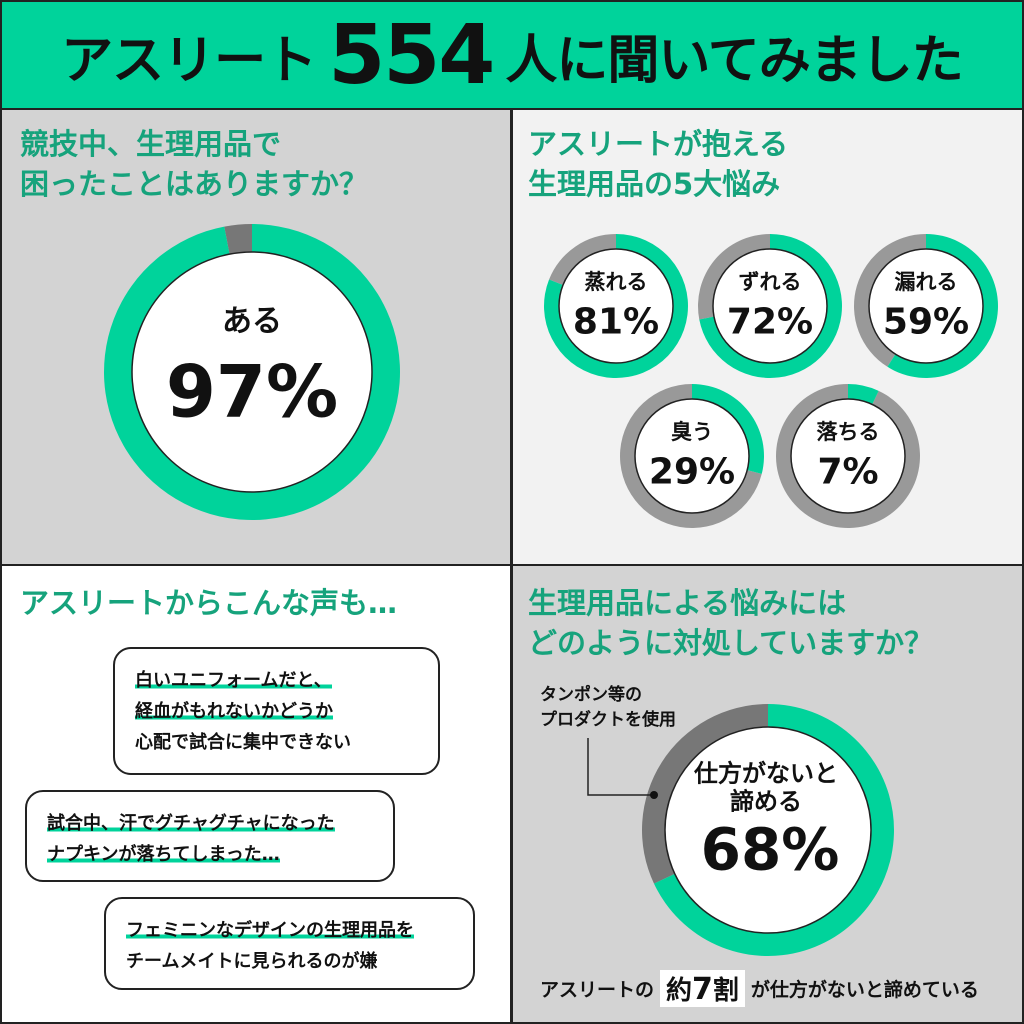 The height and width of the screenshot is (1024, 1024). What do you see at coordinates (848, 431) in the screenshot?
I see `donut2-label-4: 落ちる` at bounding box center [848, 431].